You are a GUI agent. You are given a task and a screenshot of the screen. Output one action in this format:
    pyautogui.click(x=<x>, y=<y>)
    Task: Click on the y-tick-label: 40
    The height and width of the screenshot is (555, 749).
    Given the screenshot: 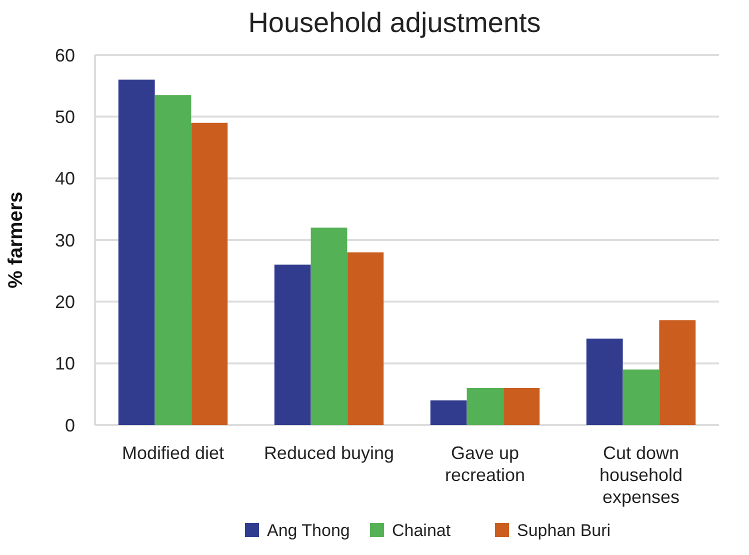 What is the action you would take?
    pyautogui.click(x=64, y=178)
    